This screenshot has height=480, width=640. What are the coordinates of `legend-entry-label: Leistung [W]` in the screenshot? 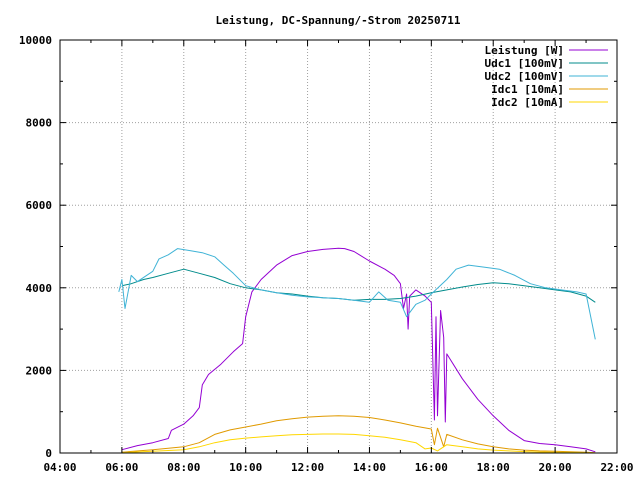 It's located at (524, 50).